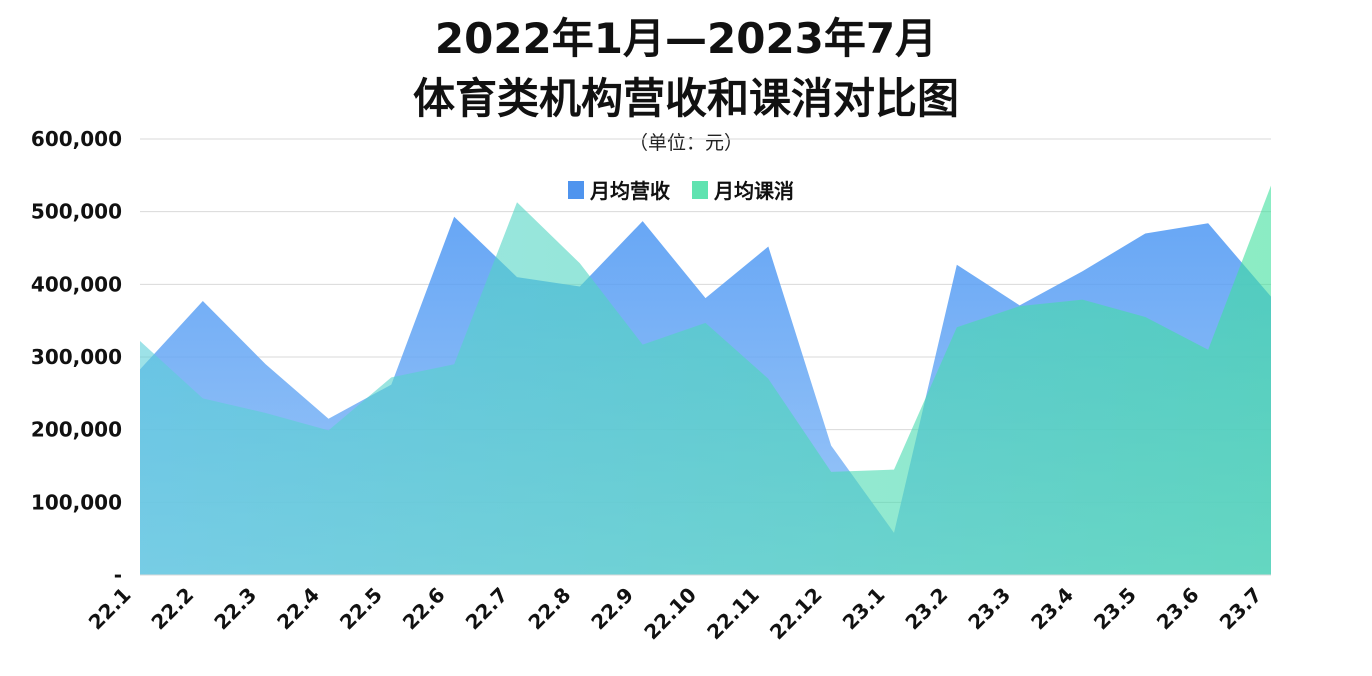 The width and height of the screenshot is (1372, 676). Describe the element at coordinates (110, 609) in the screenshot. I see `x-tick-label: 22.1` at that location.